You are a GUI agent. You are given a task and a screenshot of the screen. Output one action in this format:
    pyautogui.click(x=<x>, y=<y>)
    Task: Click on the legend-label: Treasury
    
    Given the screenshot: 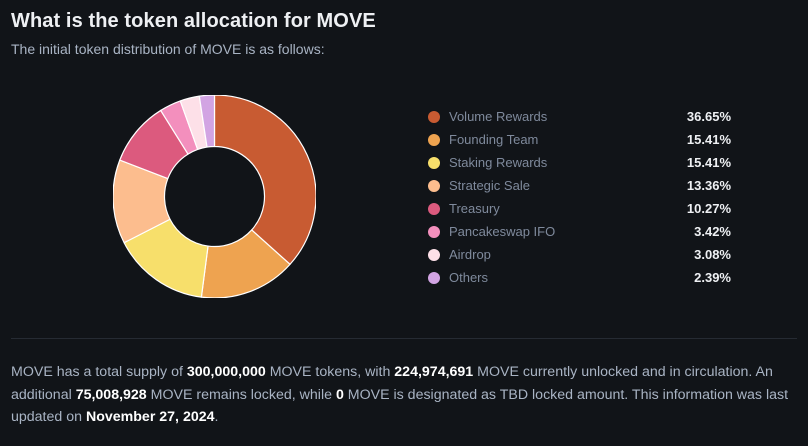 What is the action you would take?
    pyautogui.click(x=474, y=208)
    